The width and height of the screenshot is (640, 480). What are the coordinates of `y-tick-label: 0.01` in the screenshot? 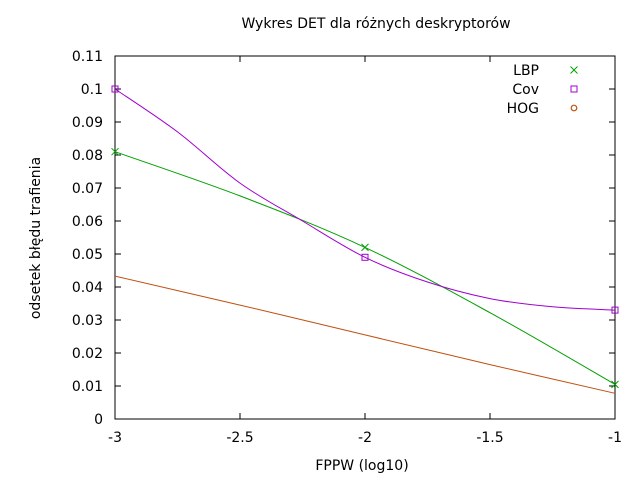 It's located at (87, 387).